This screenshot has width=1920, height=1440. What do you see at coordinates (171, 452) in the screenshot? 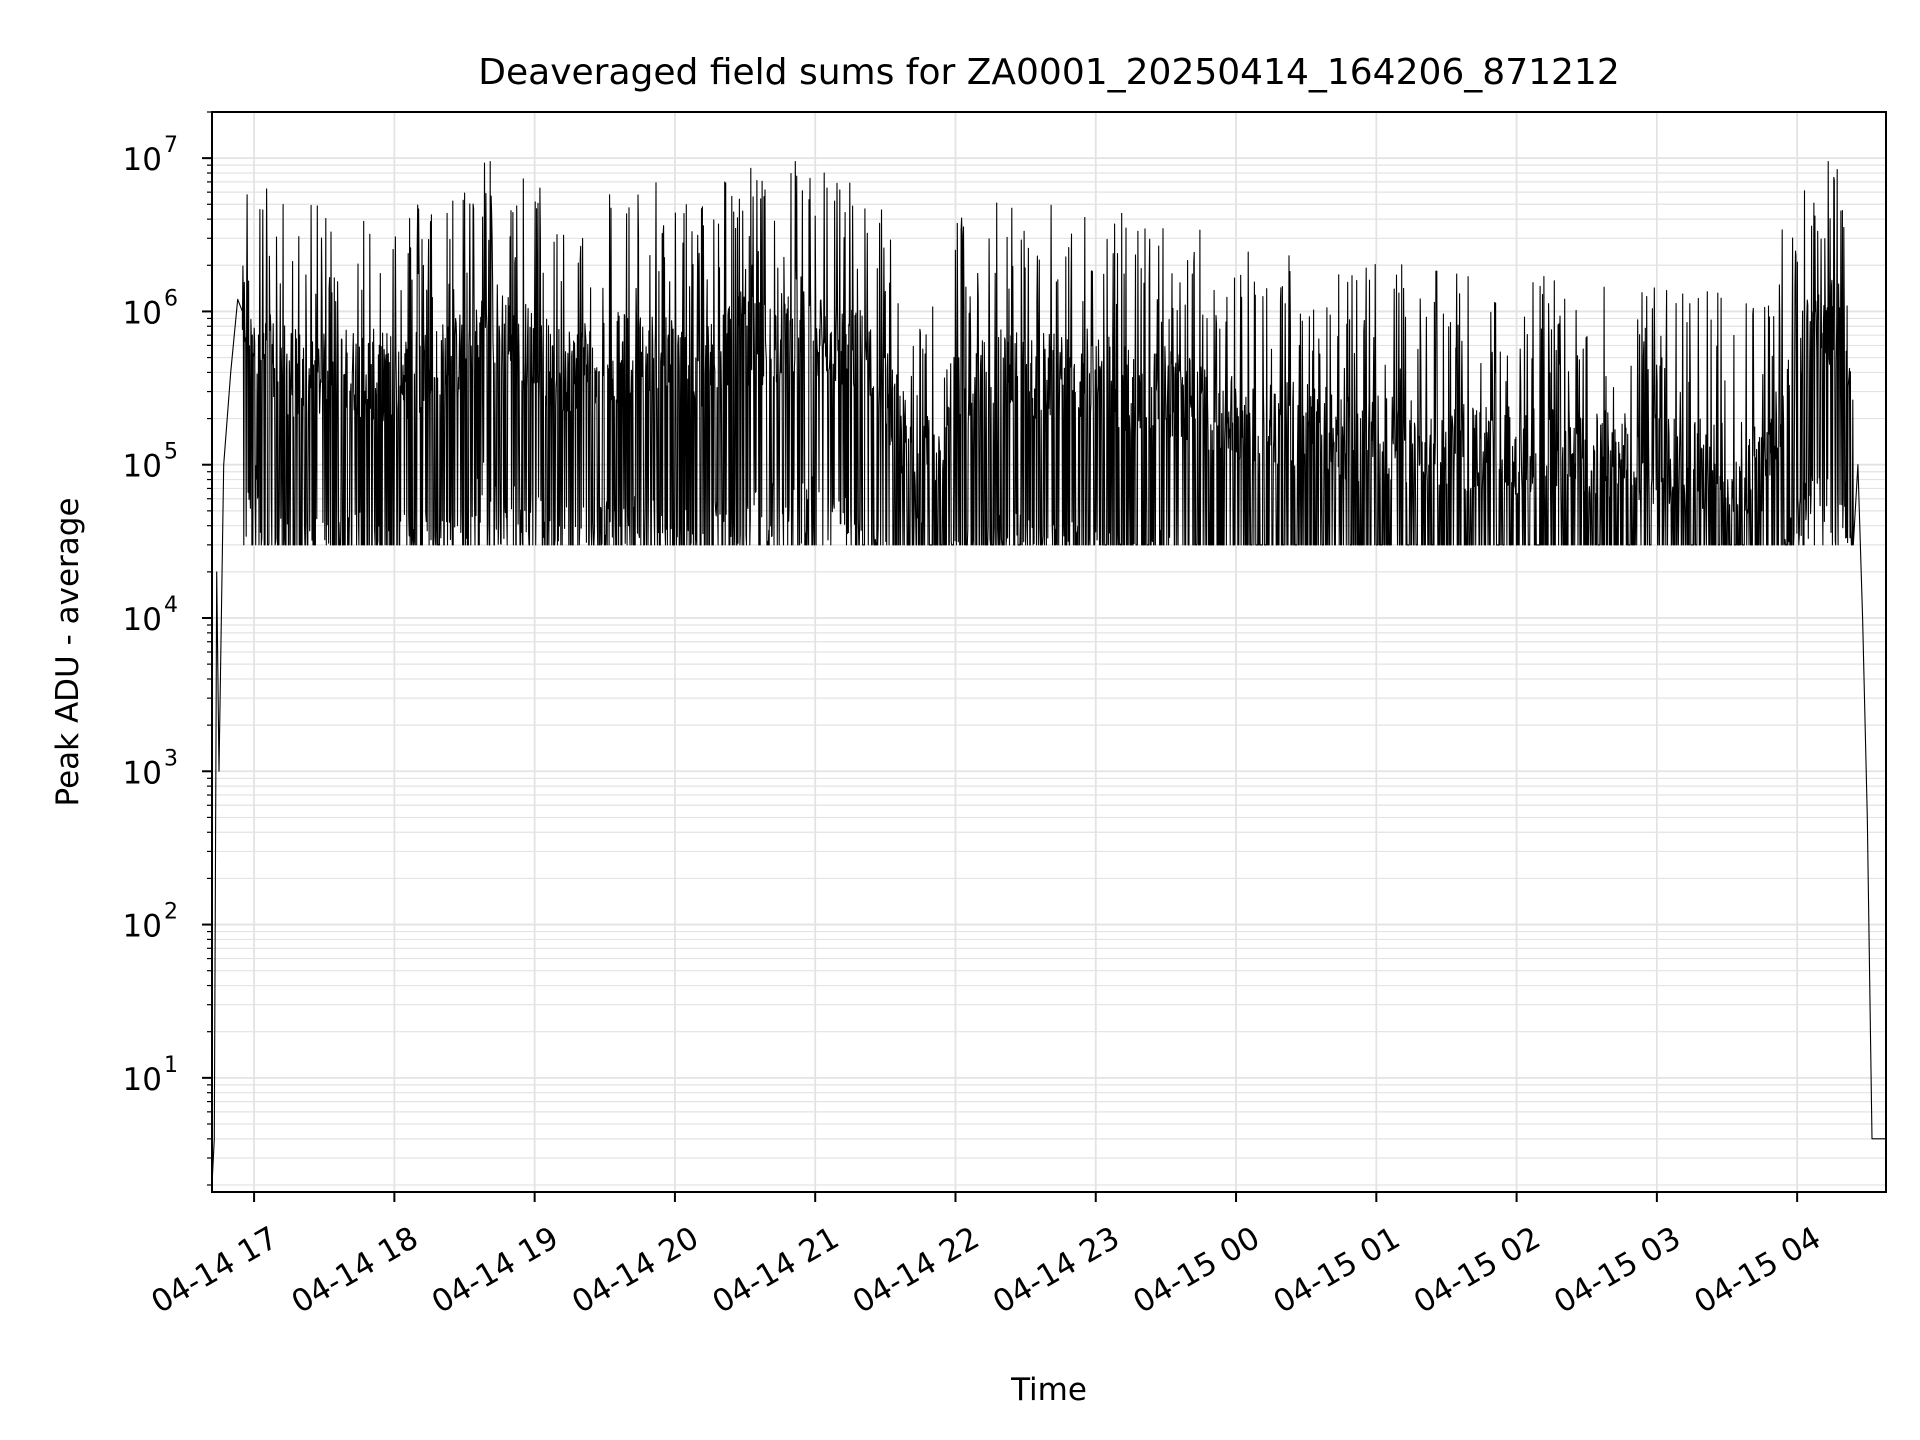
I see `y-tick-exponent: 5` at bounding box center [171, 452].